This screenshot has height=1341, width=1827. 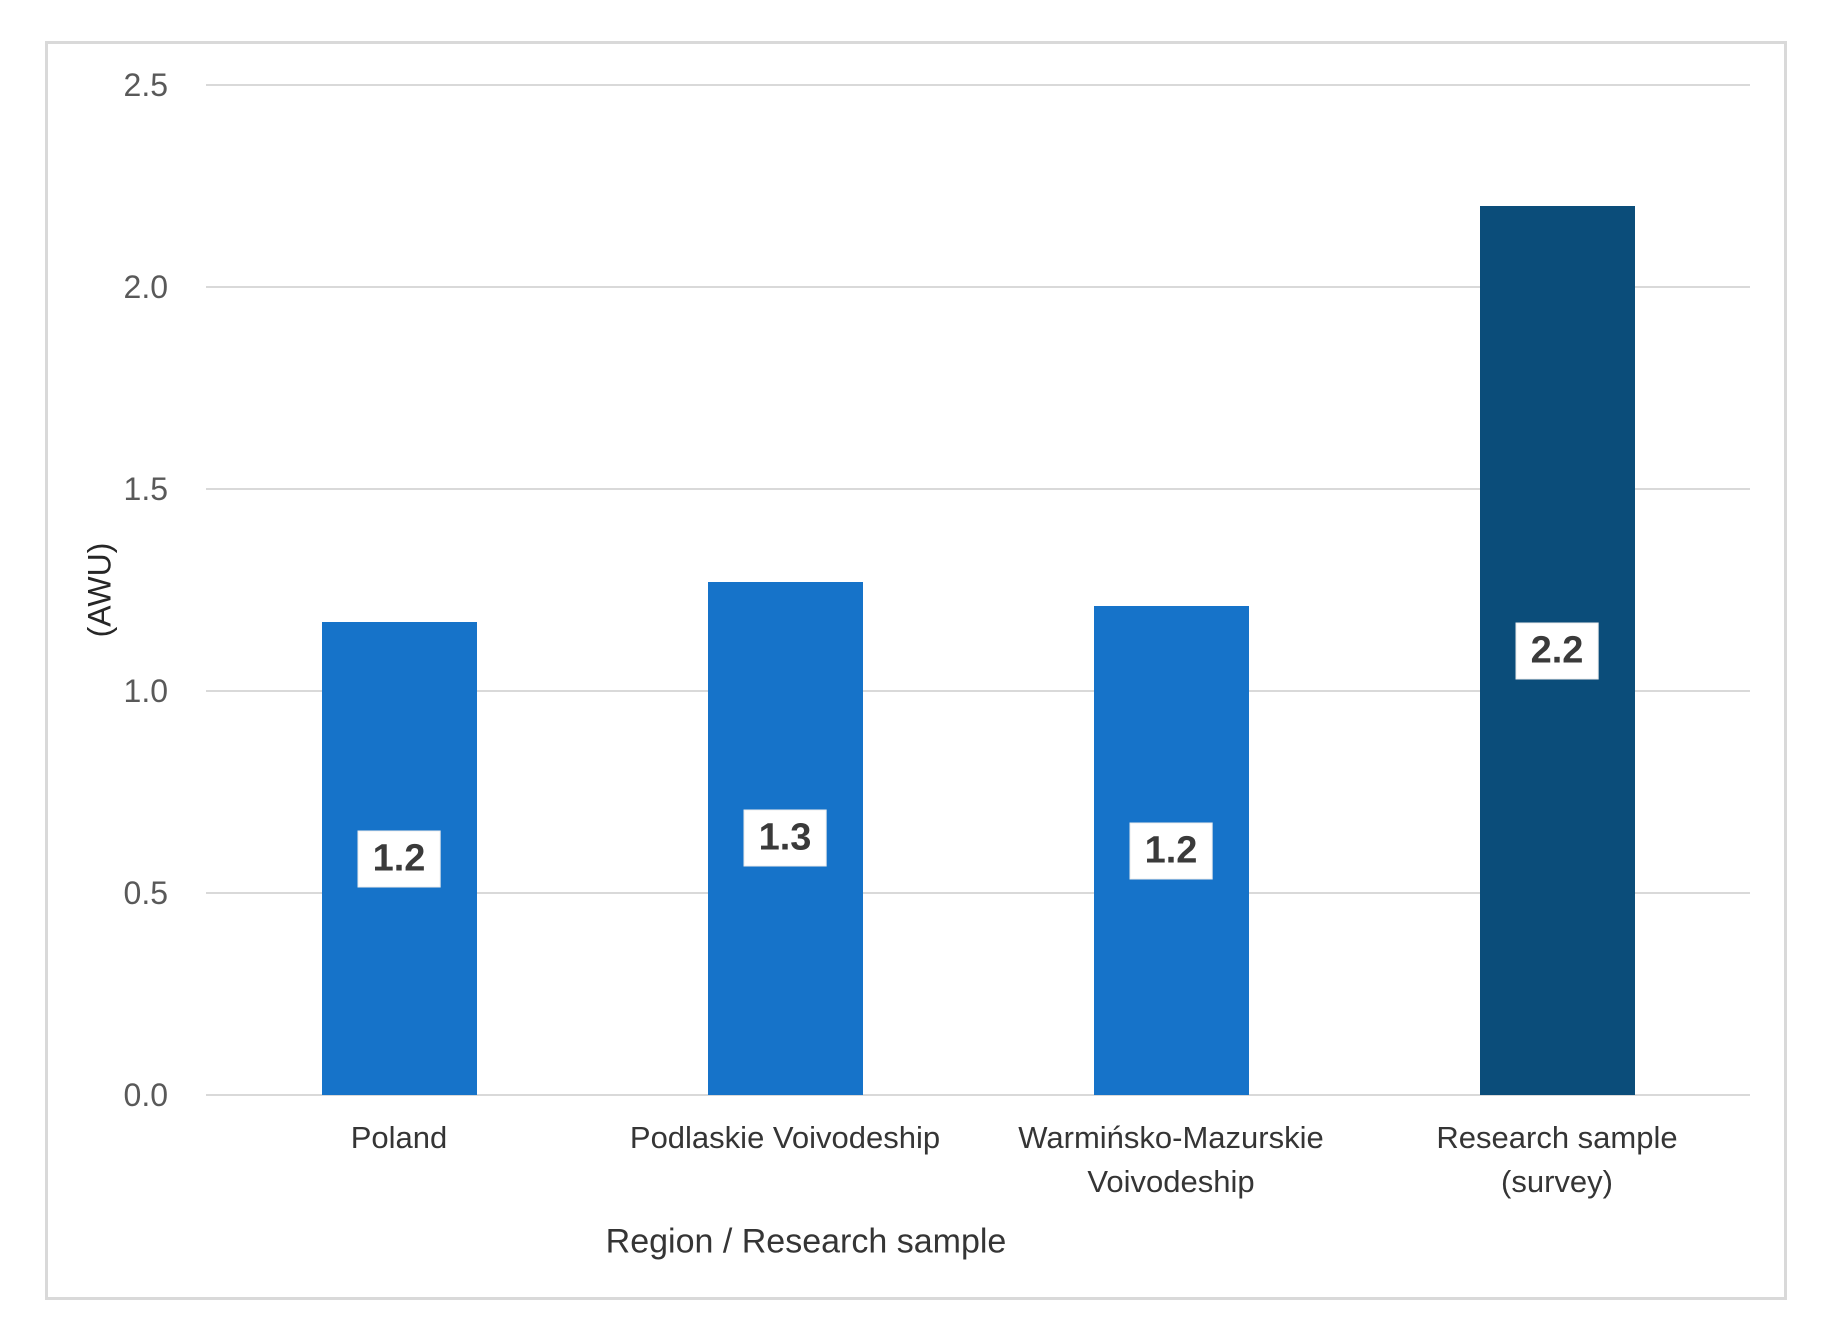 I want to click on x-category-label-line: Warmińsko-Mazurskie, so click(x=1171, y=1137).